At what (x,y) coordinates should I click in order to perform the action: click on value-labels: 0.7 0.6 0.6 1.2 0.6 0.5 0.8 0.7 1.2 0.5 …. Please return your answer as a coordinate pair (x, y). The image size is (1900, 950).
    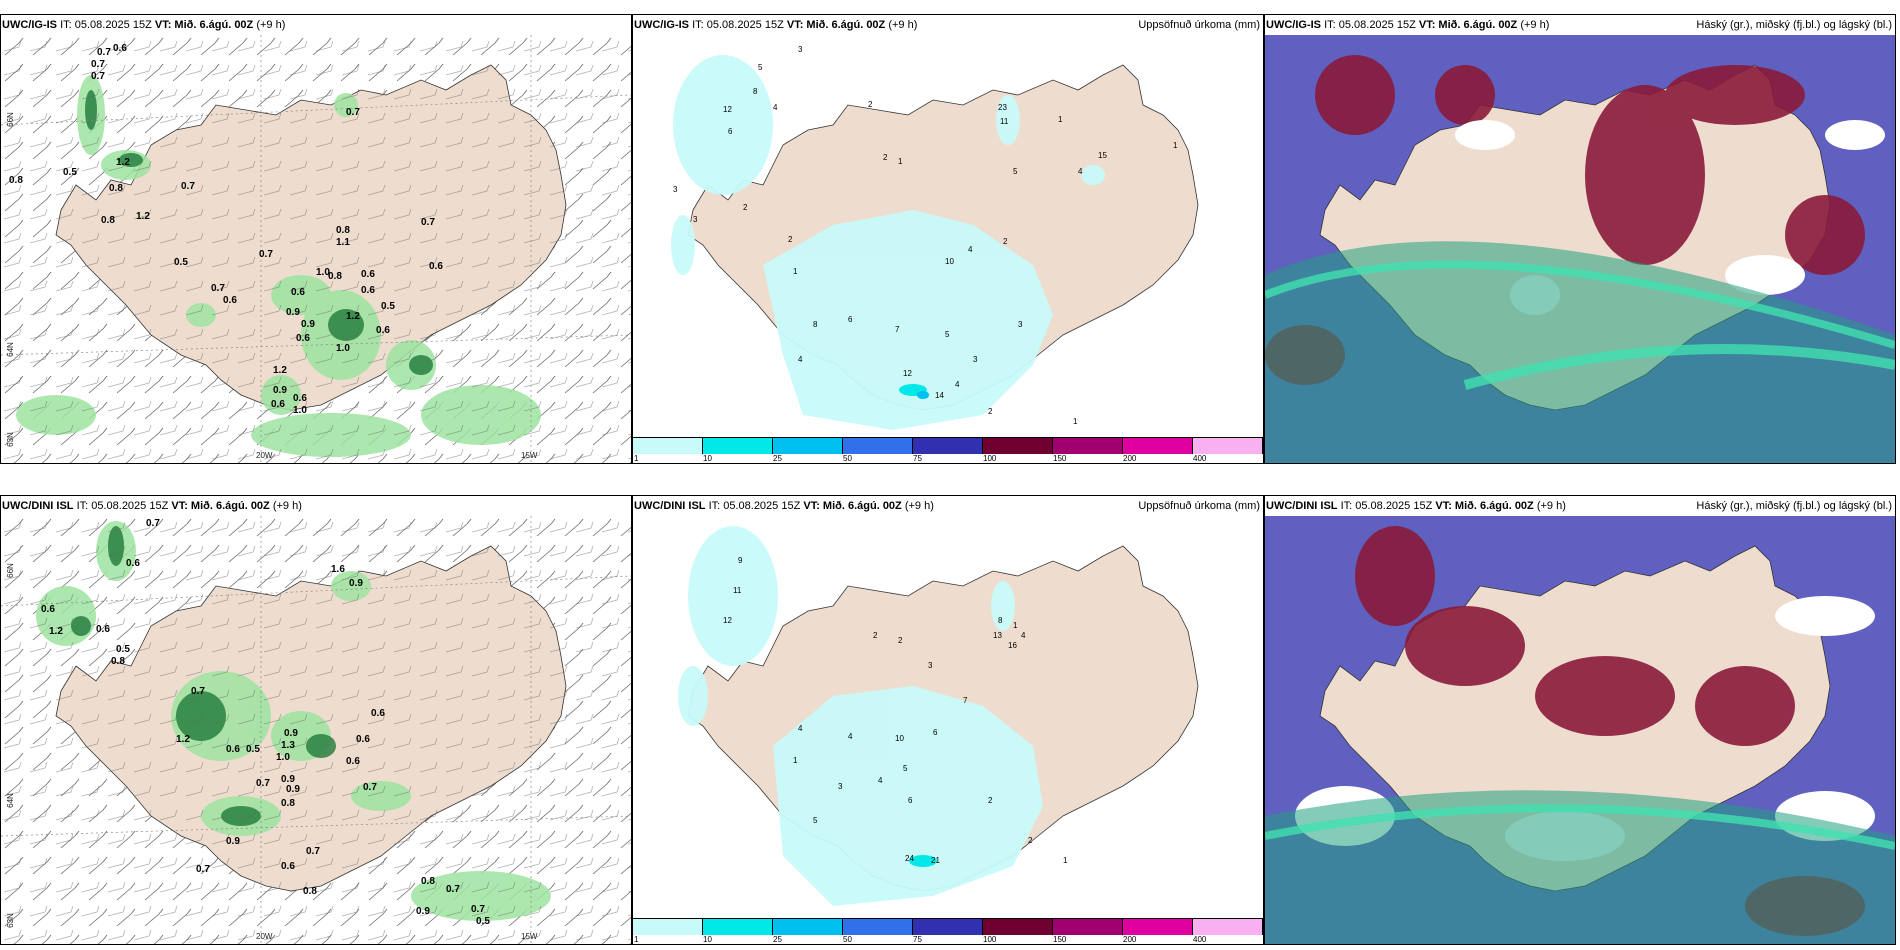
    Looking at the image, I should click on (316, 730).